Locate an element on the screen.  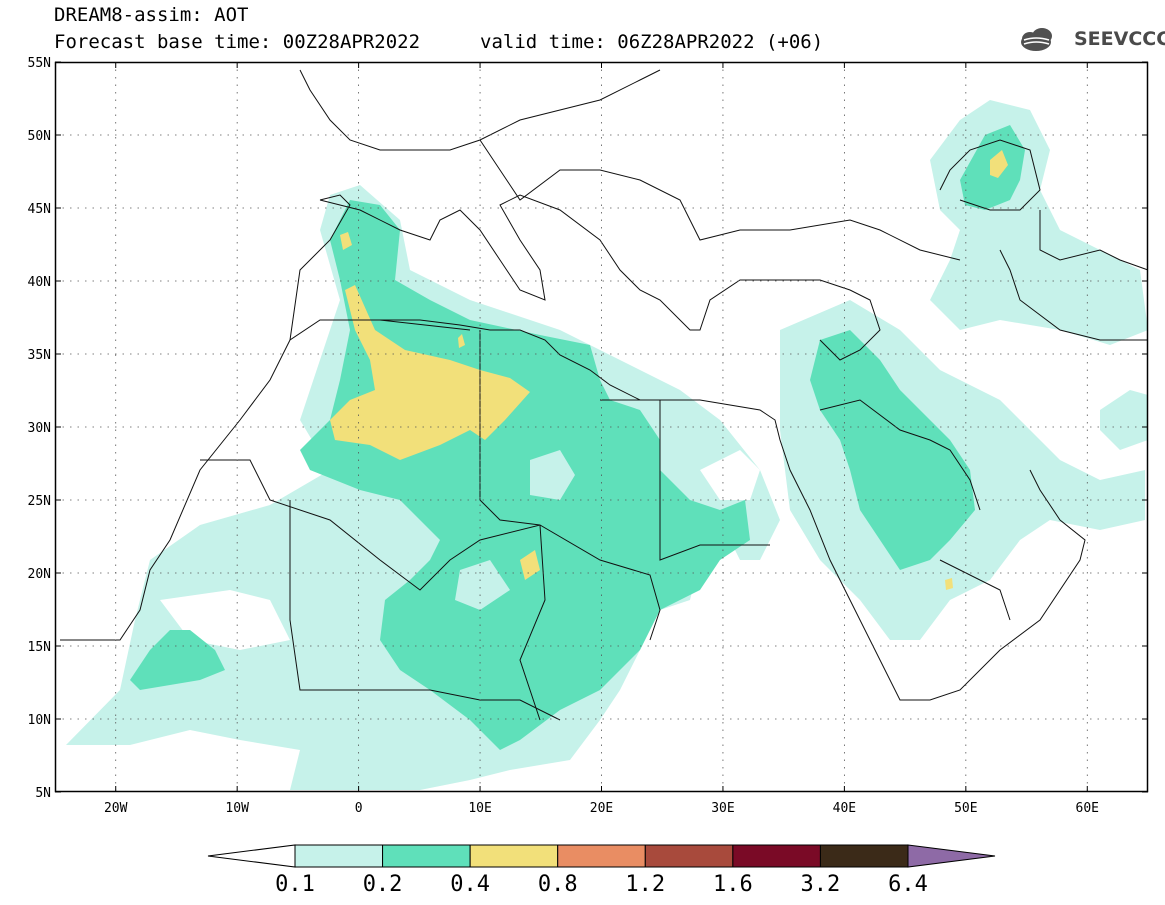
colorbar-level-label: 0.4 is located at coordinates (470, 884).